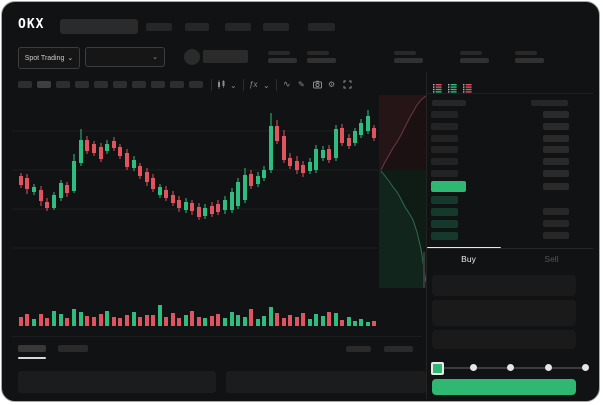  Describe the element at coordinates (44, 58) in the screenshot. I see `market-type-label: Spot Trading` at that location.